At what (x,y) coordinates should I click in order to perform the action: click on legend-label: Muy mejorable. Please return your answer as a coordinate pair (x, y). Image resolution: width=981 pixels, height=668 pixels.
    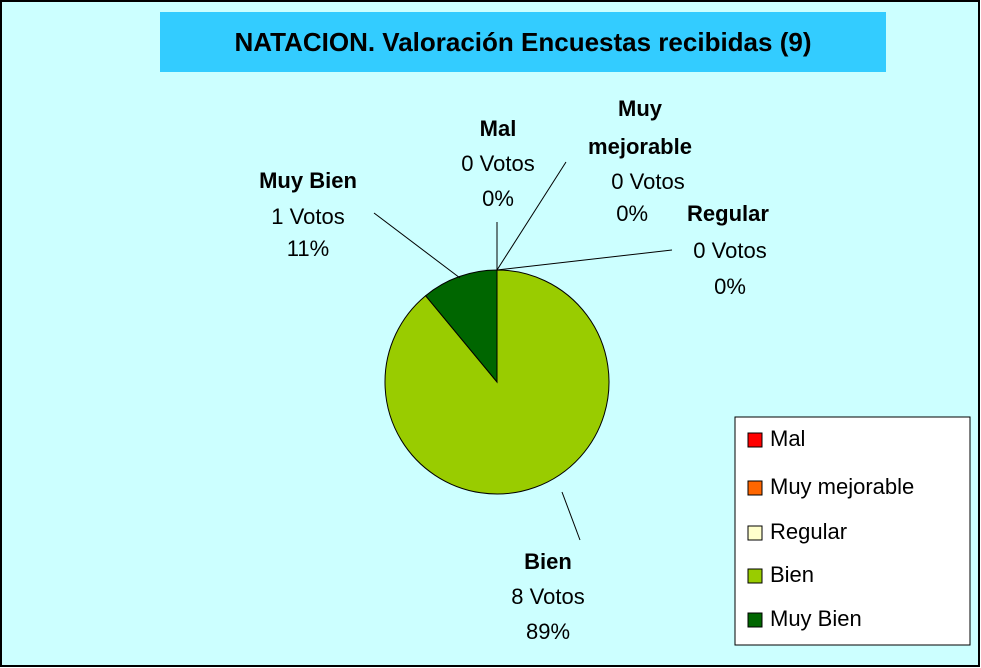
    Looking at the image, I should click on (842, 486).